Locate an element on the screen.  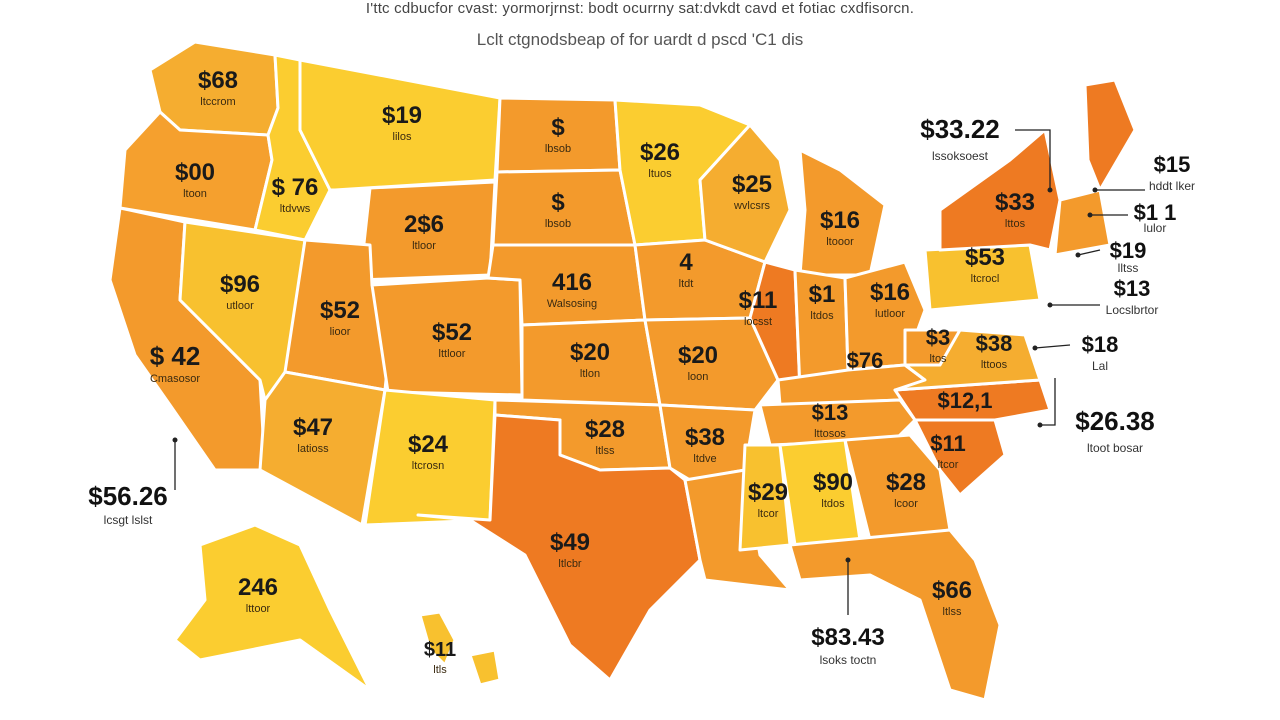
callout-dot-west is located at coordinates (175, 440).